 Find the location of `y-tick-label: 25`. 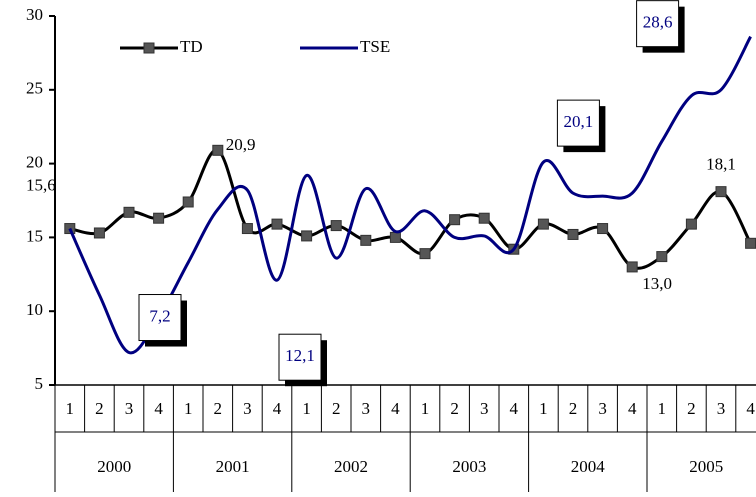

y-tick-label: 25 is located at coordinates (34, 88).